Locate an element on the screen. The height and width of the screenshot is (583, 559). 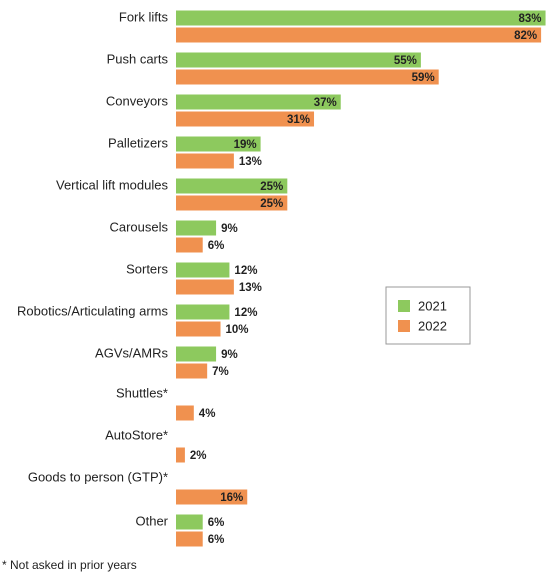
value-label: 82% is located at coordinates (525, 36).